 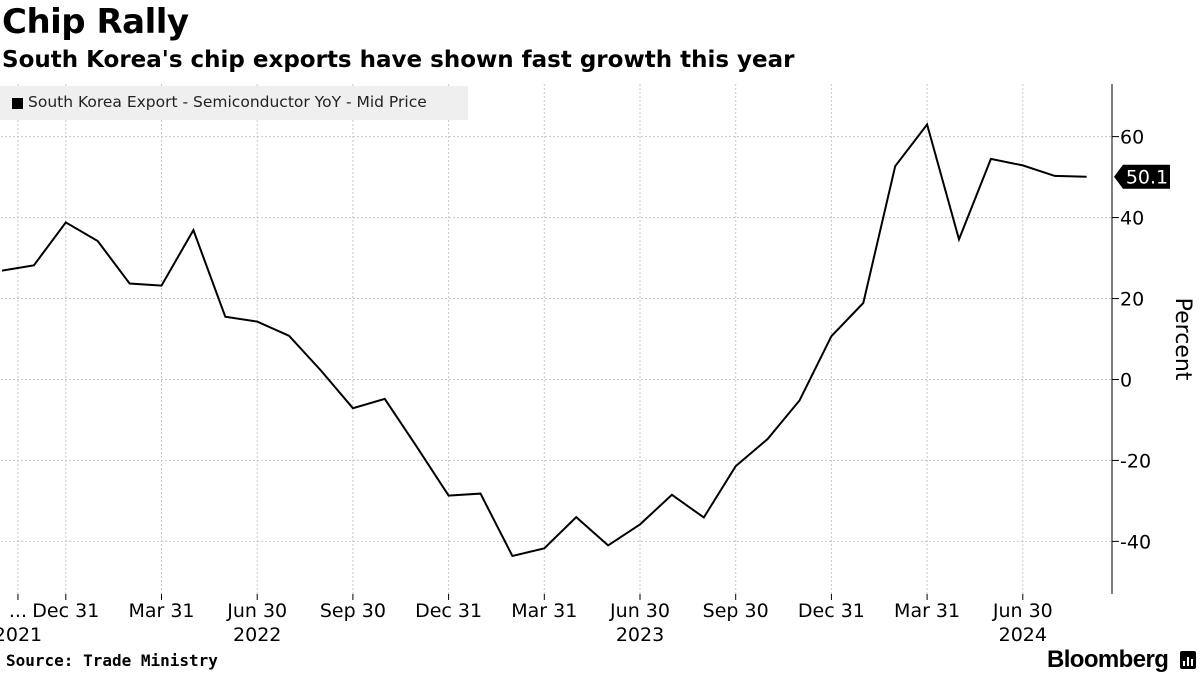 I want to click on last-value-badge, so click(x=1142, y=176).